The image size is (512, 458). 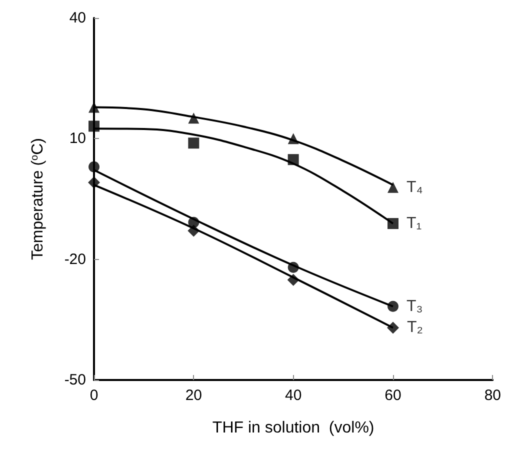 What do you see at coordinates (94, 395) in the screenshot?
I see `x-tick-label: 0` at bounding box center [94, 395].